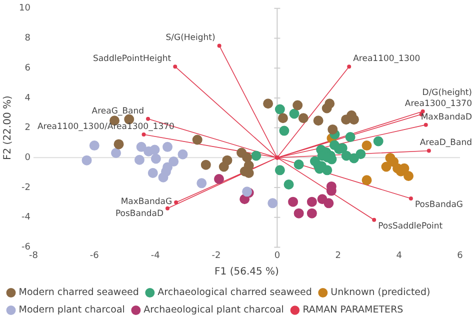 This screenshot has width=474, height=325. I want to click on annotation: PosSaddlePoint, so click(411, 226).